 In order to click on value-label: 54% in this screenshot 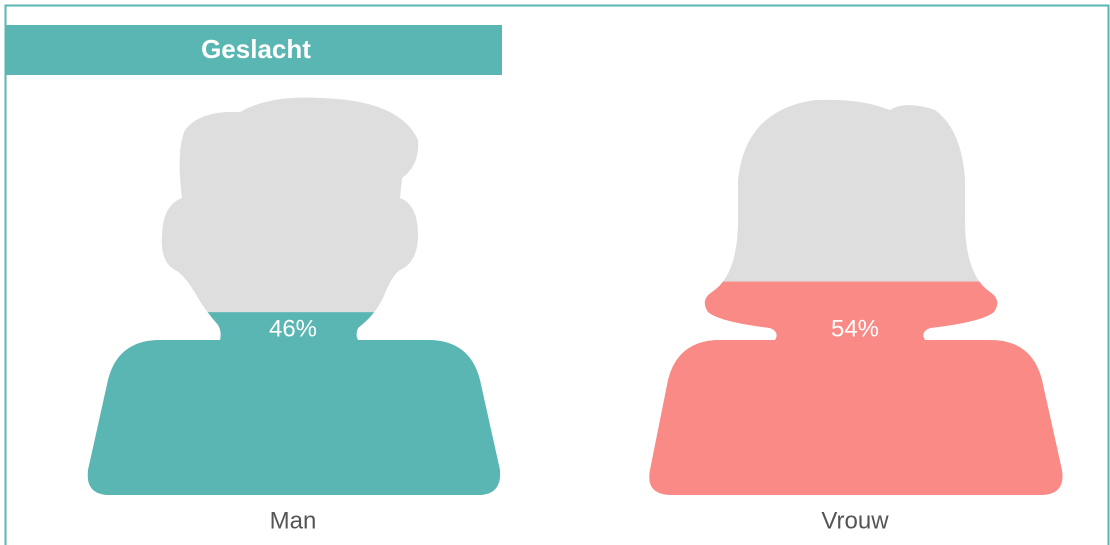, I will do `click(855, 328)`.